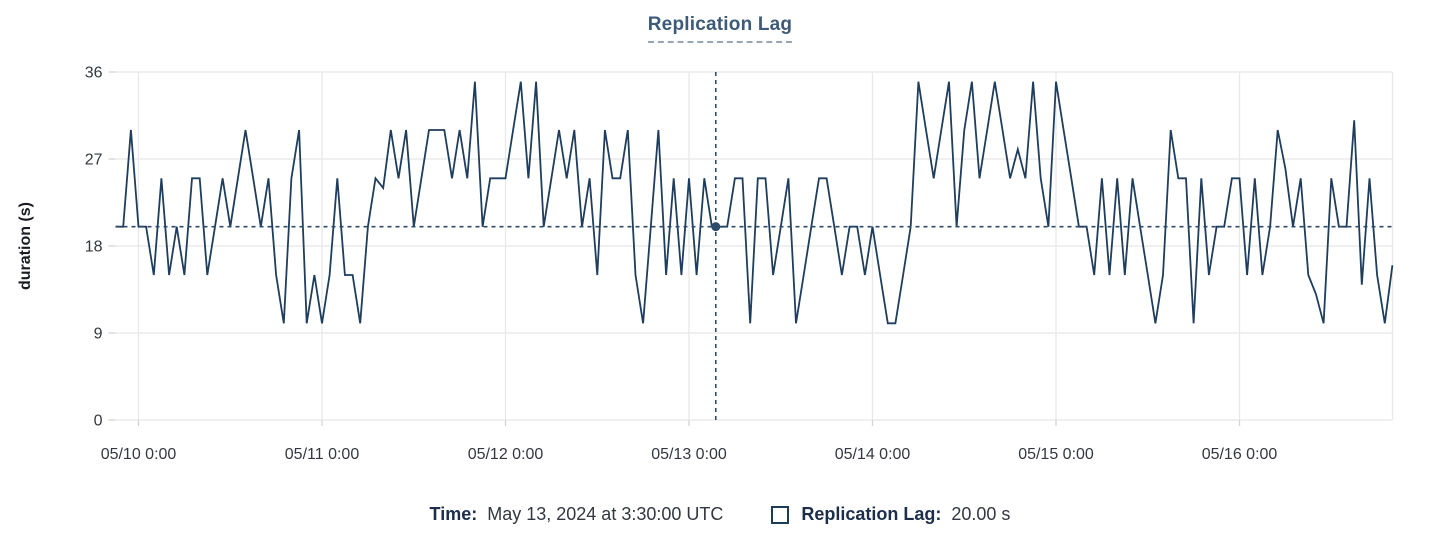 The height and width of the screenshot is (556, 1440). What do you see at coordinates (506, 454) in the screenshot?
I see `x-tick-label: 05/12 0:00` at bounding box center [506, 454].